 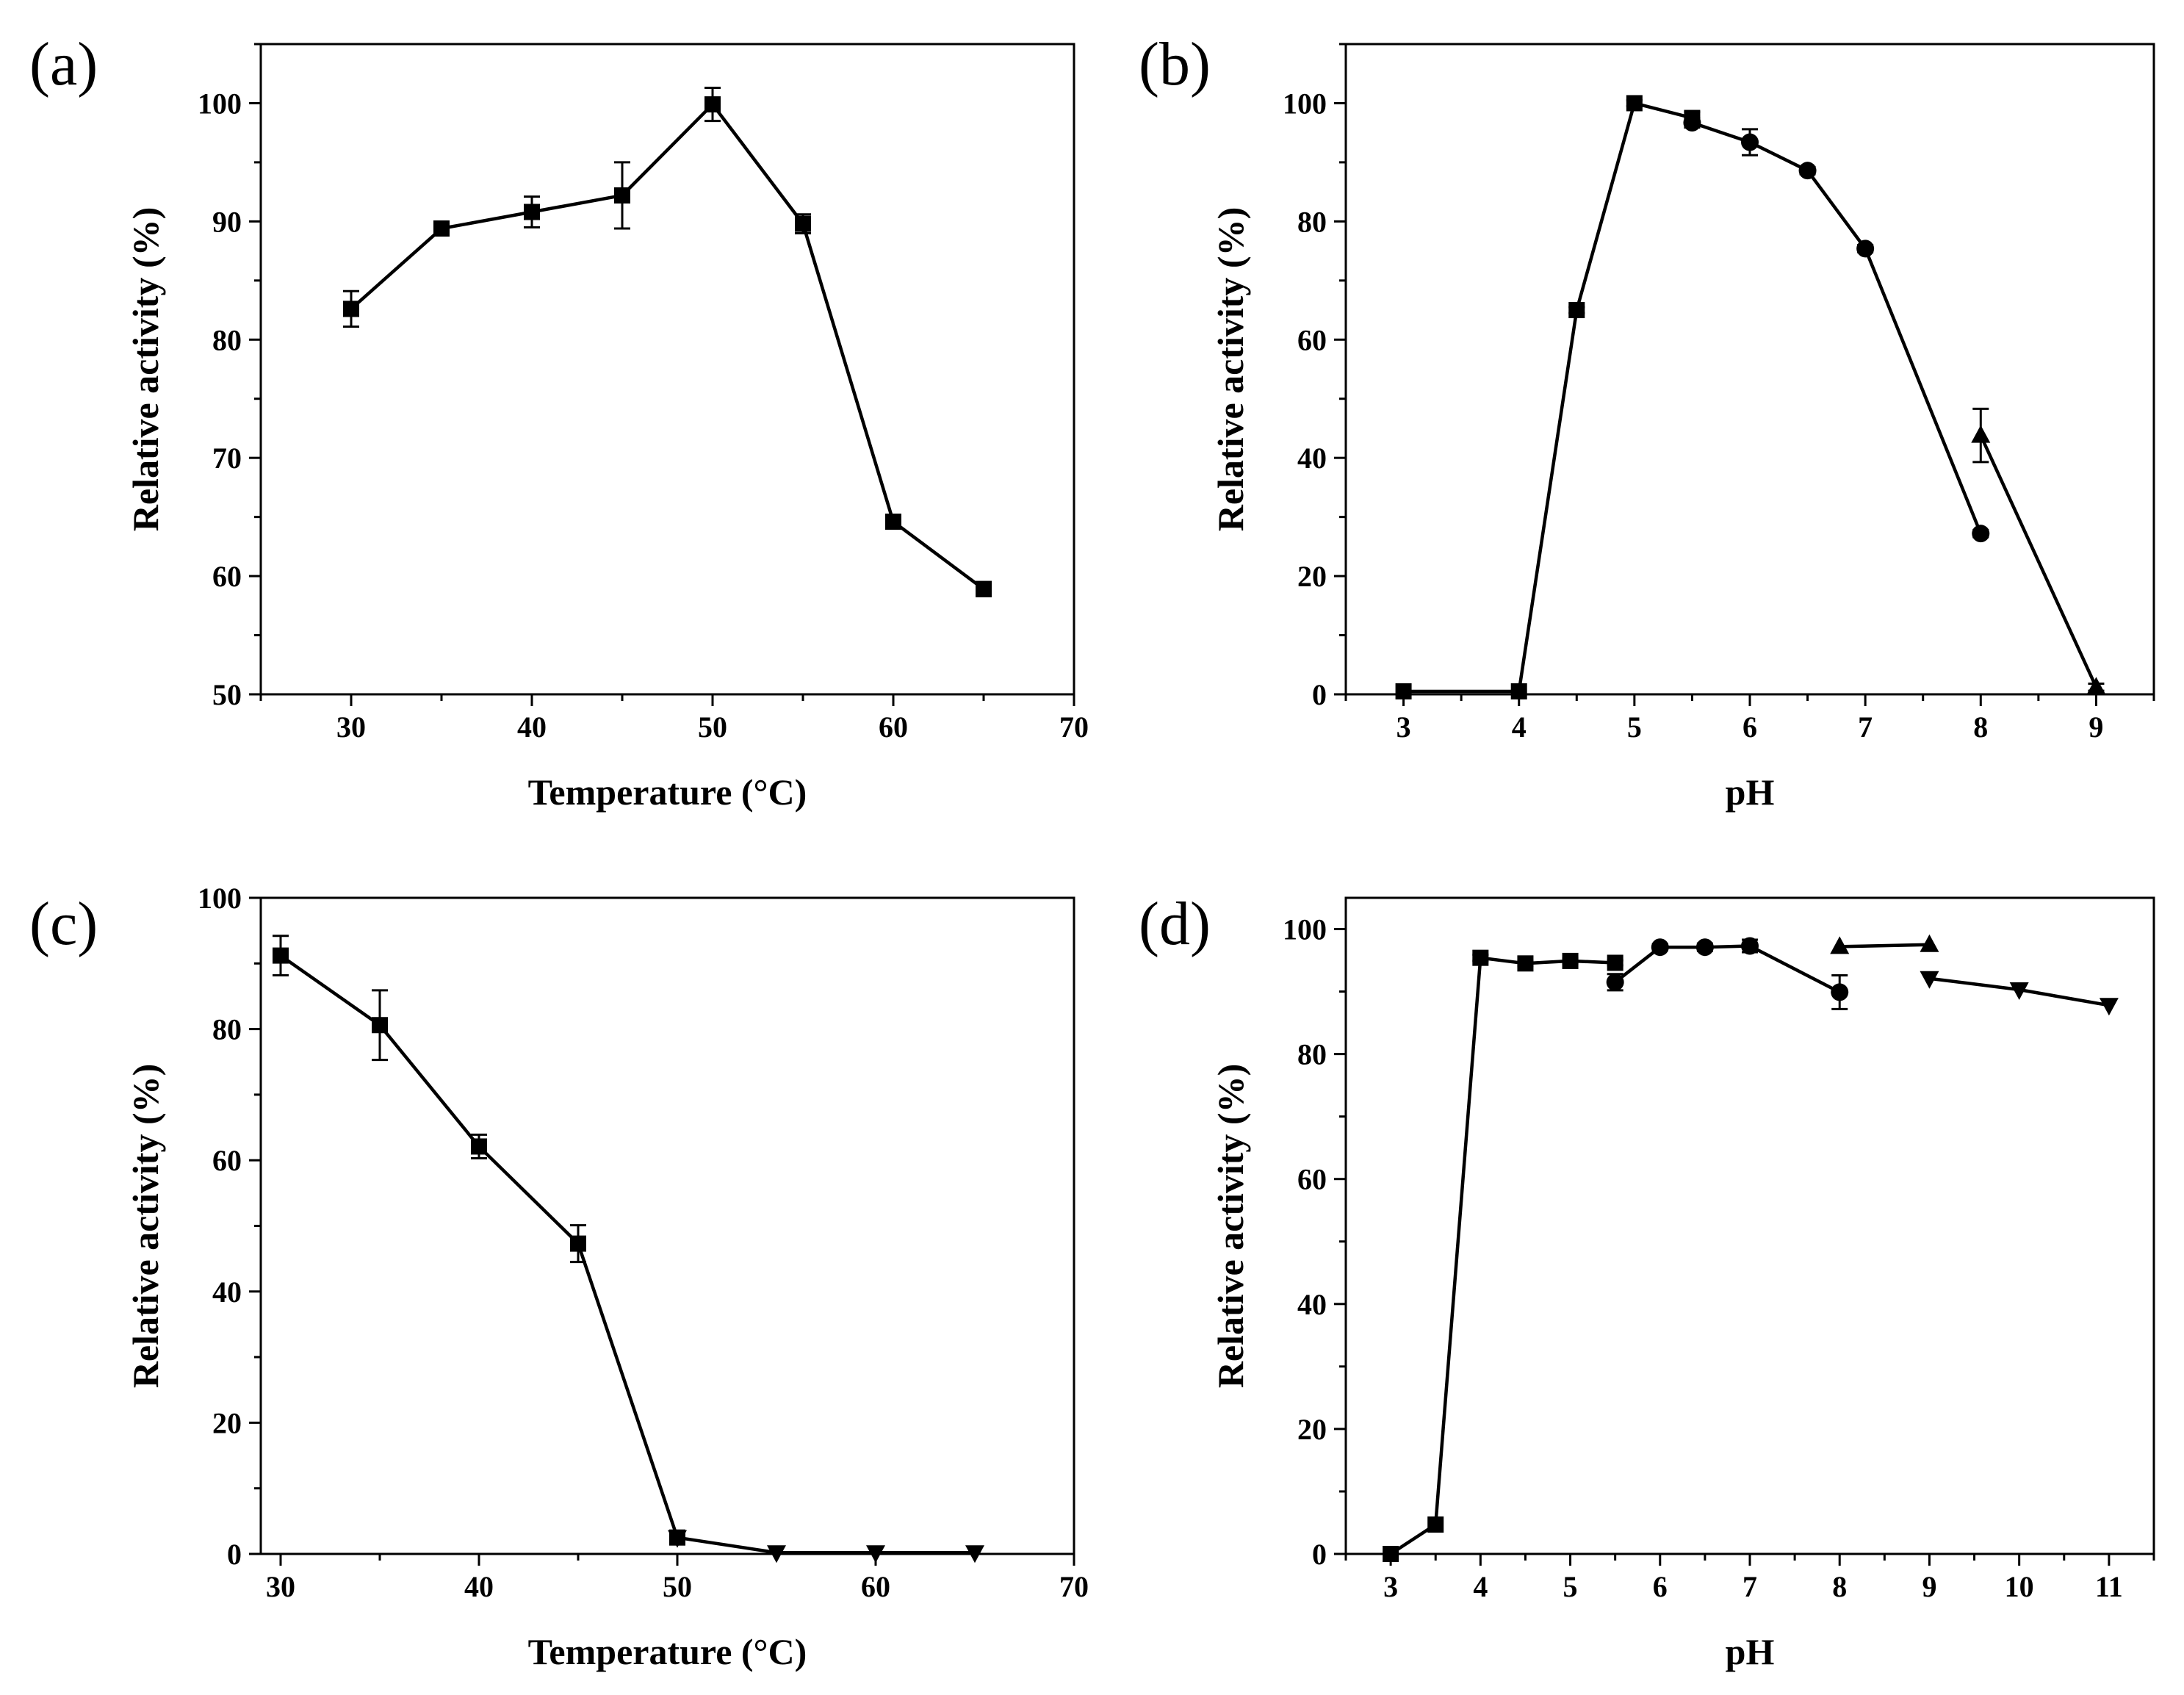 I want to click on panel-b-label: (b), so click(x=1175, y=64).